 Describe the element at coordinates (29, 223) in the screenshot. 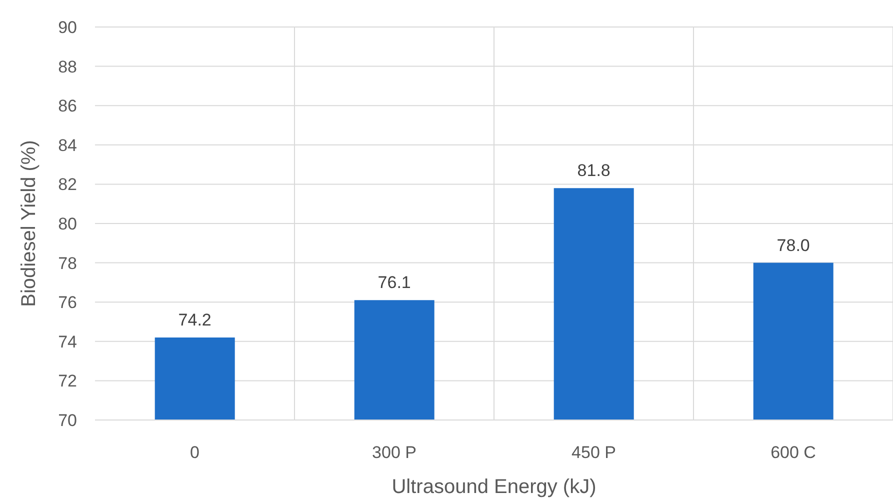

I see `y-axis-title: Biodiesel Yield (%)` at that location.